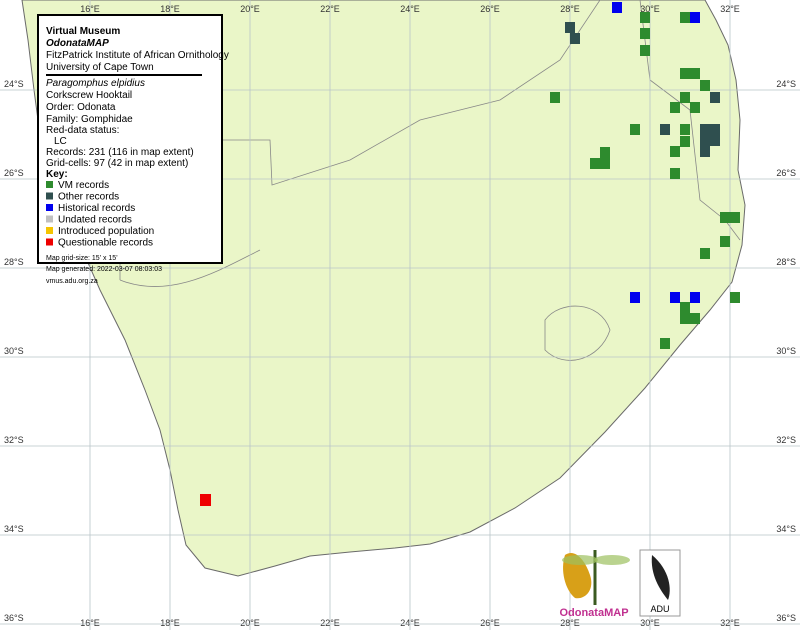  I want to click on species-text: Grid-cells: 97 (42 in map extent), so click(117, 163).